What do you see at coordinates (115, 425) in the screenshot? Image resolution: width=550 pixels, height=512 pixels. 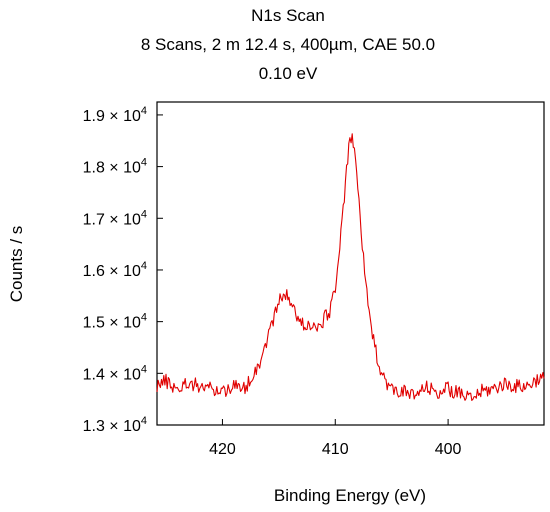 I see `y-tick-label: 1.3 × 10⁴` at bounding box center [115, 425].